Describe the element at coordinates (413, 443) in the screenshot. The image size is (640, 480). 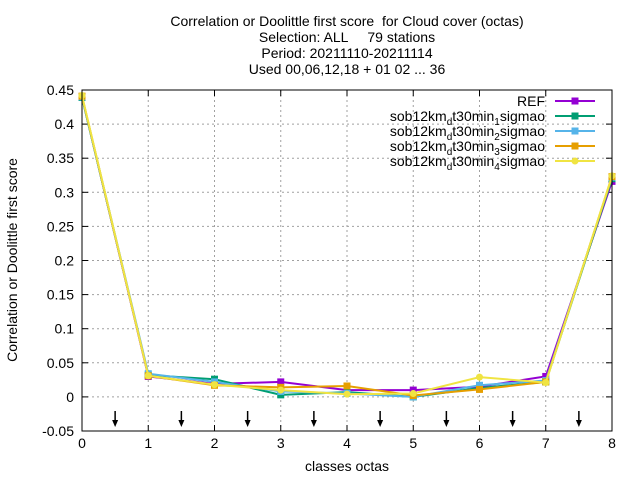
I see `x-tick-label: 5` at that location.